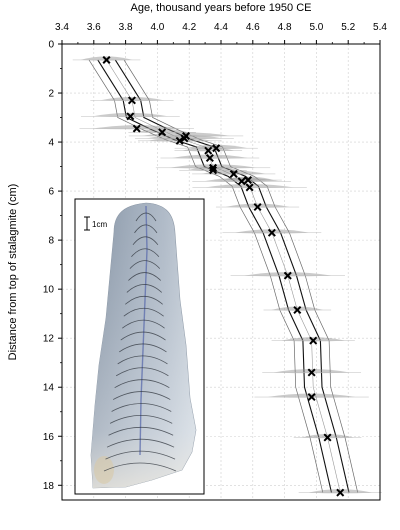  I want to click on y-tick-label: 14, so click(49, 388).